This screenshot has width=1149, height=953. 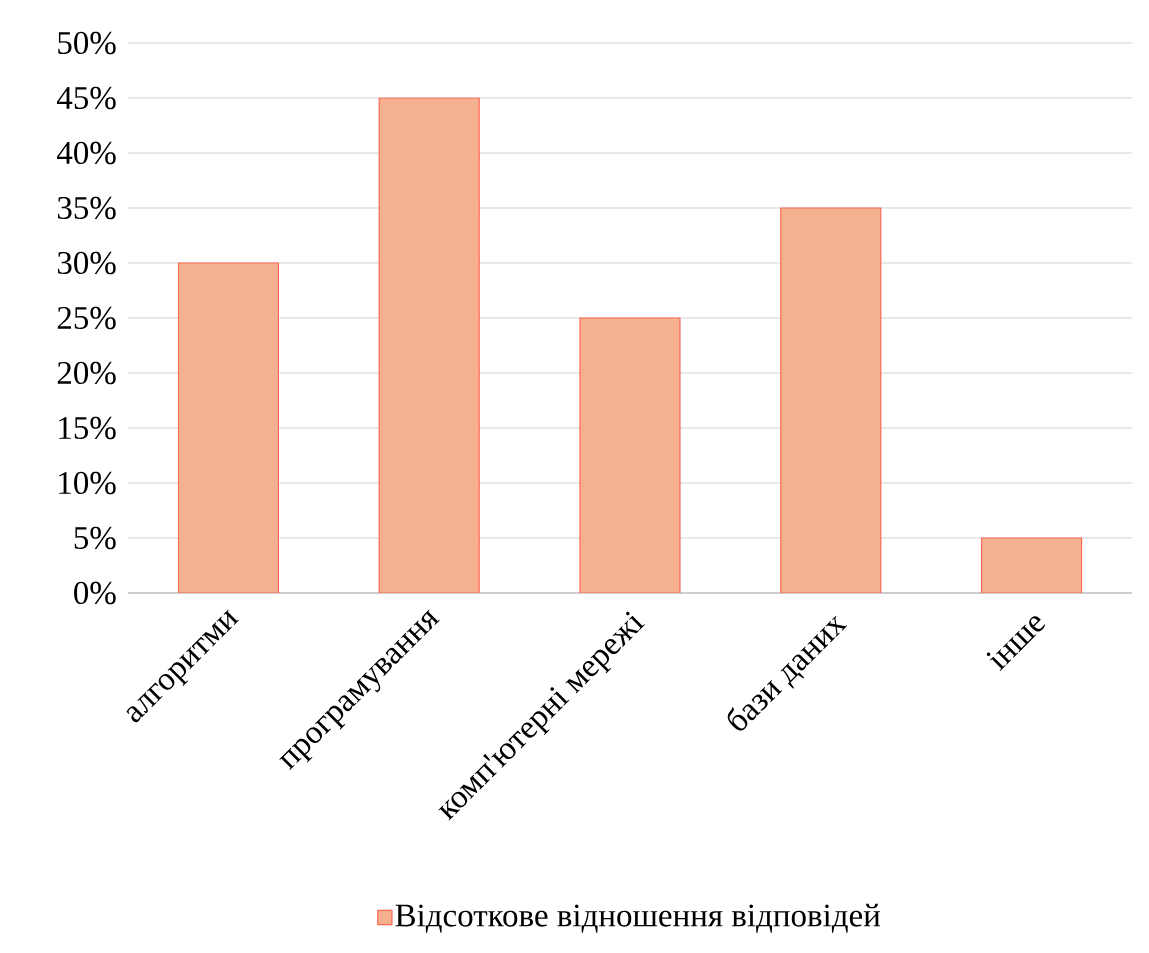 I want to click on y-tick-label: 0%, so click(x=95, y=593).